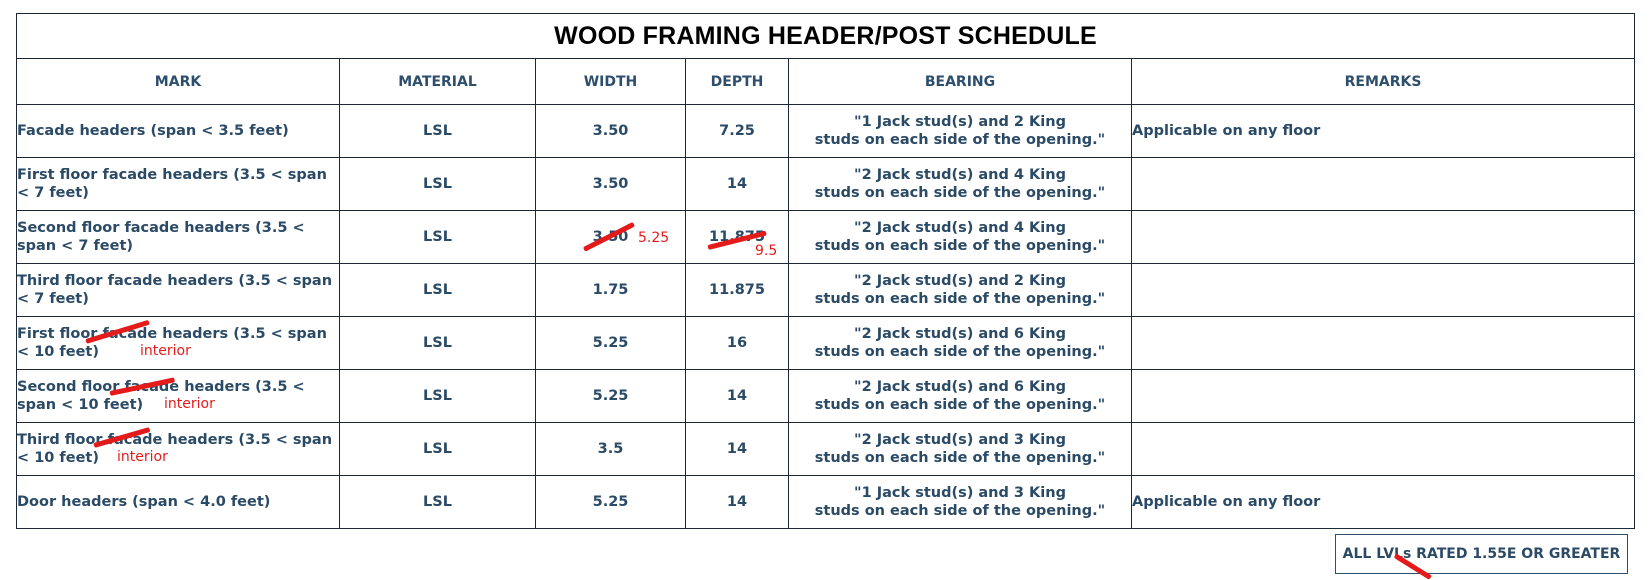 Image resolution: width=1650 pixels, height=580 pixels. I want to click on title-row: WOOD FRAMING HEADER/POST SCHEDULE, so click(825, 36).